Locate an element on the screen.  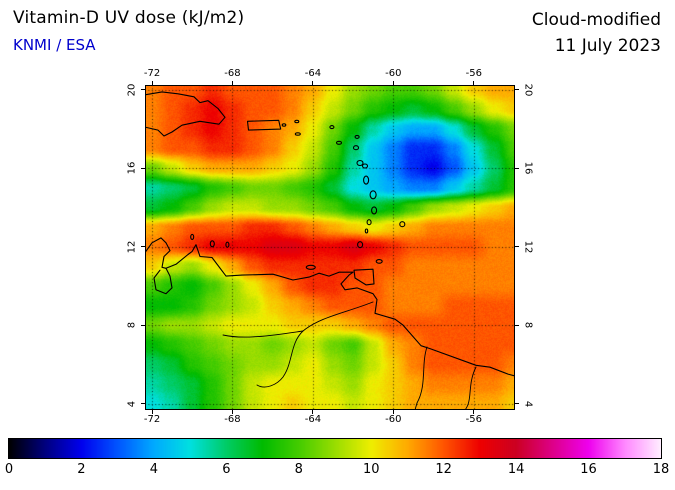
coast-trinidad is located at coordinates (364, 277).